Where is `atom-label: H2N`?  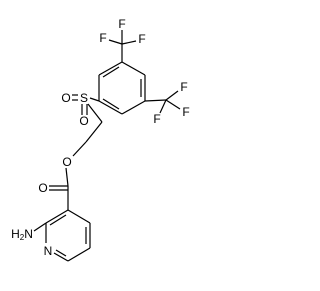
atom-label: H2N is located at coordinates (22, 234).